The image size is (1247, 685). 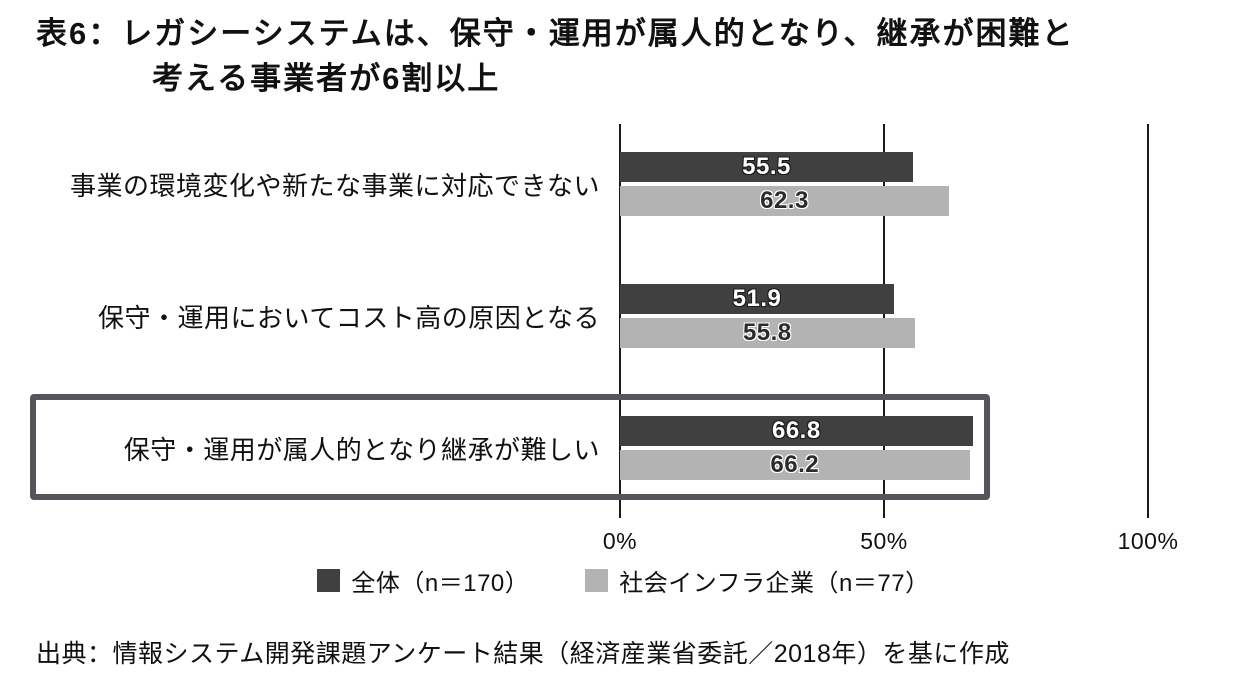 I want to click on legend: 全体（n＝170） 社会インフラ企業（n＝77）, so click(x=623, y=580).